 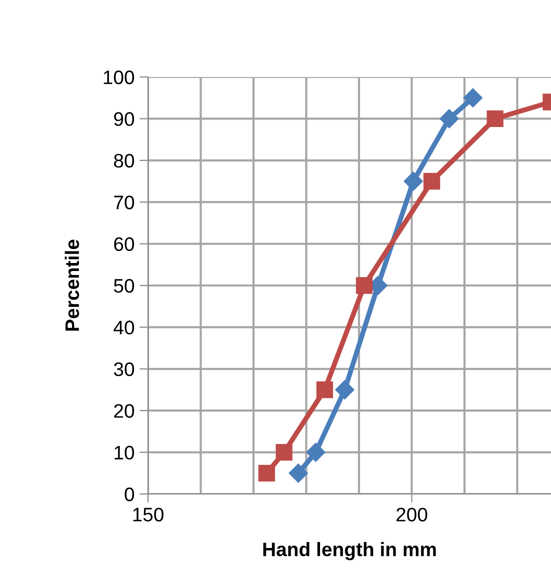 I want to click on y-tick-label: 20, so click(x=124, y=411).